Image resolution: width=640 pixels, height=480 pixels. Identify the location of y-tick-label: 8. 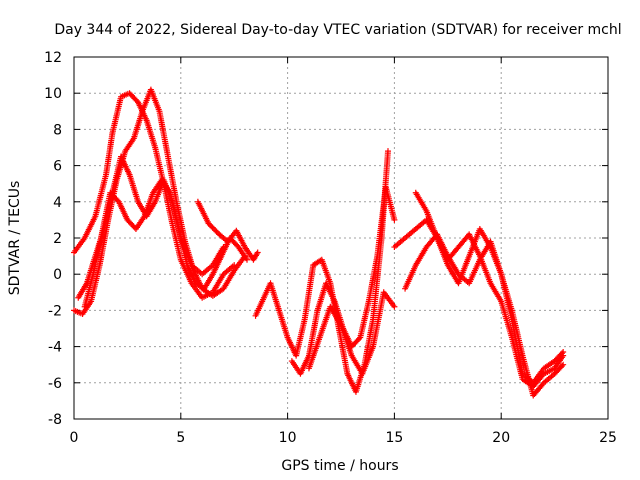
(57, 130).